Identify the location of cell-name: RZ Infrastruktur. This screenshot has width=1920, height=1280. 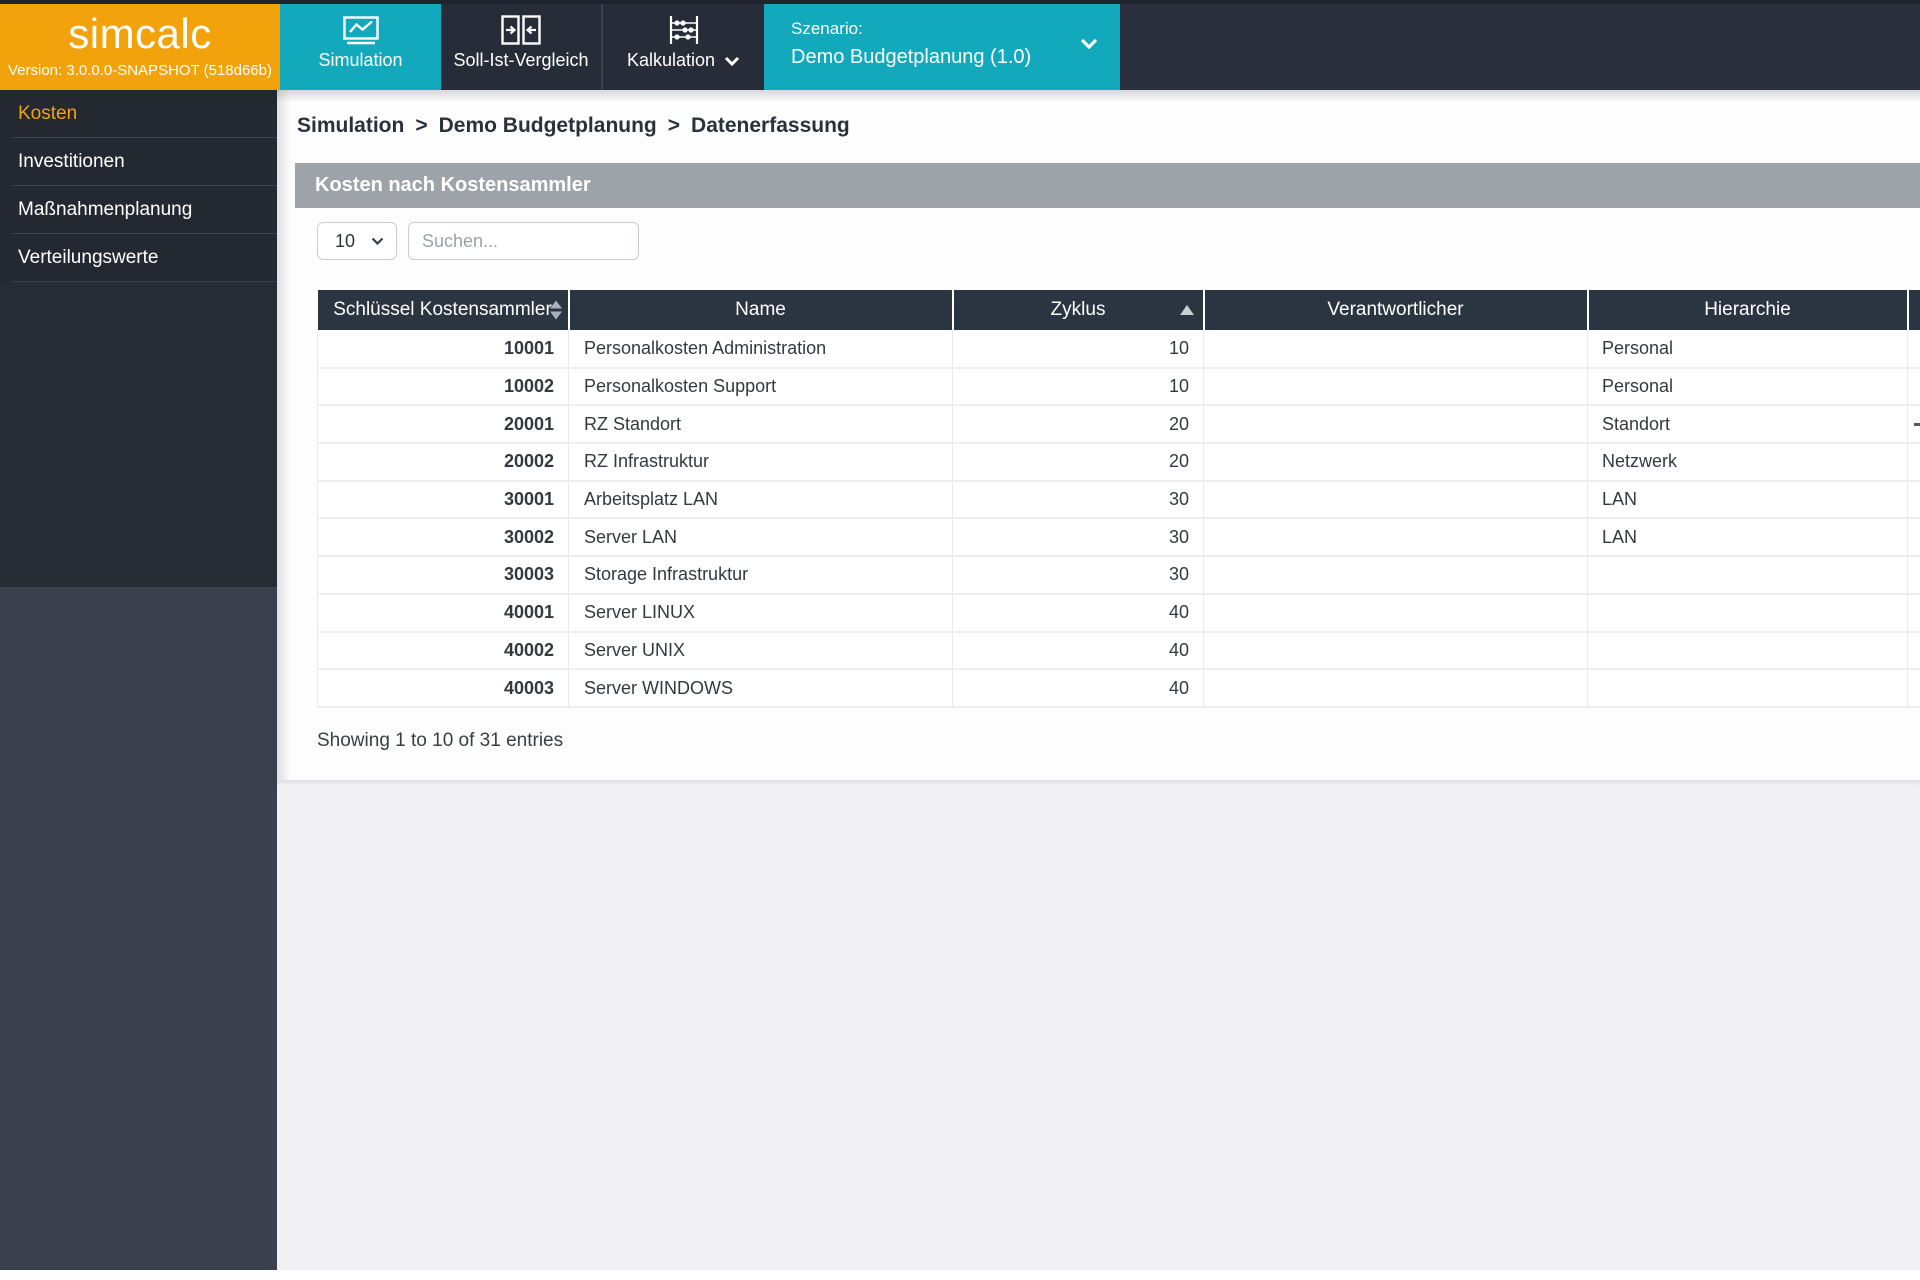
(760, 462).